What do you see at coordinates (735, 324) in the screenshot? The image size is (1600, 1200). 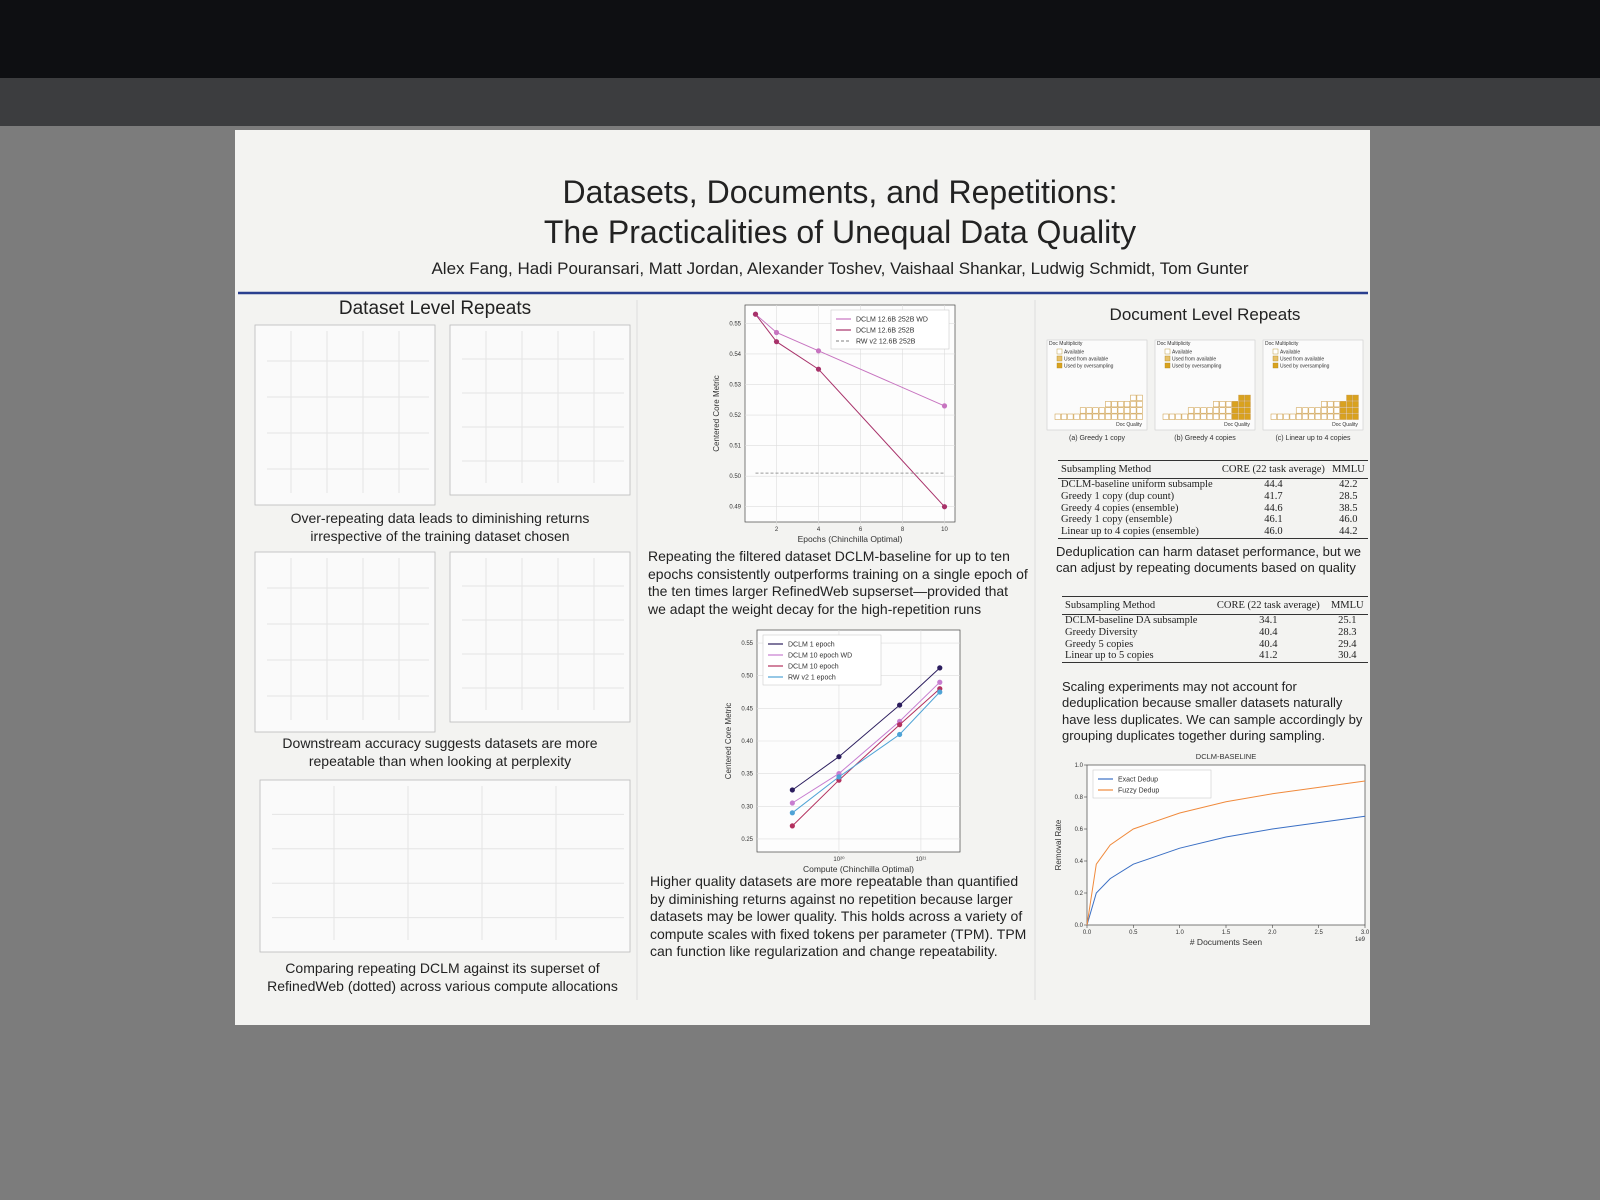 I see `y-tick-label: 0.55` at bounding box center [735, 324].